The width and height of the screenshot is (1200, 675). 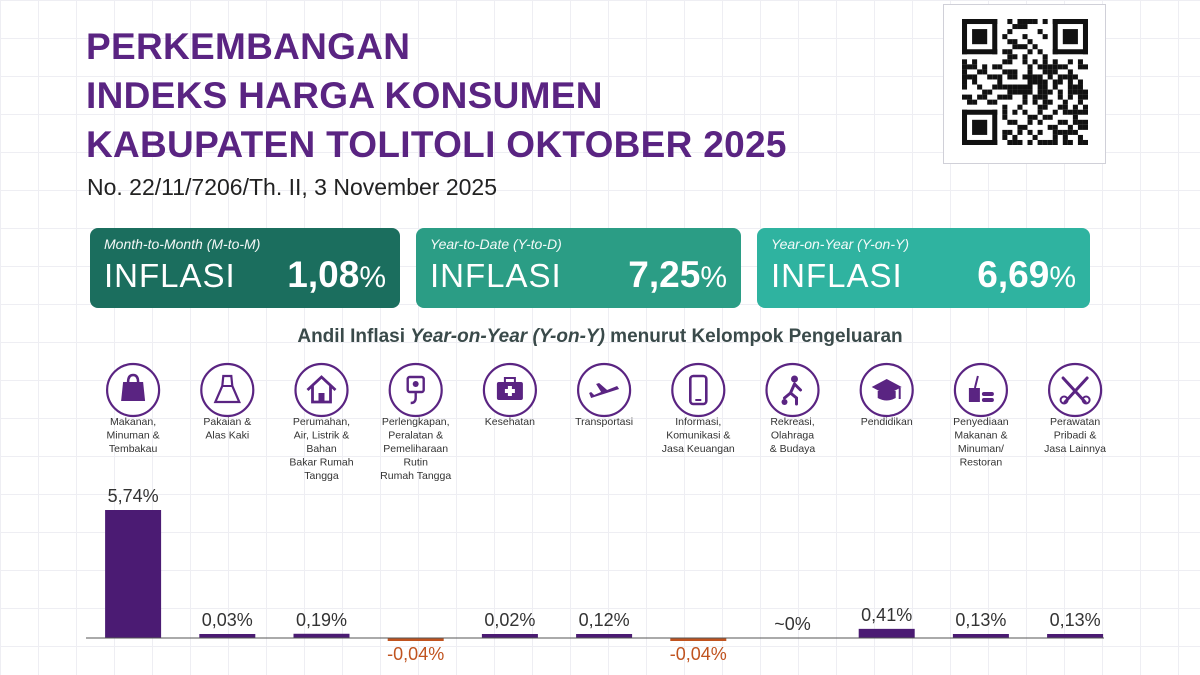 I want to click on card-mtm-value: 1,08, so click(x=323, y=274).